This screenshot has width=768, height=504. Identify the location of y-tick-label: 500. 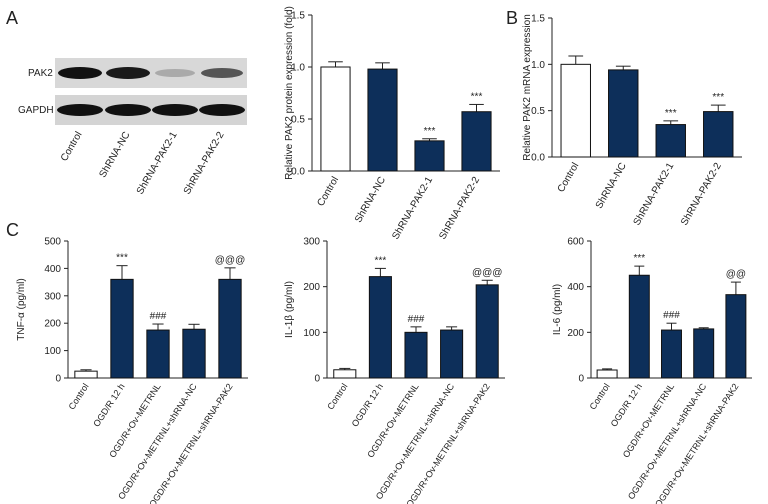
(52, 242).